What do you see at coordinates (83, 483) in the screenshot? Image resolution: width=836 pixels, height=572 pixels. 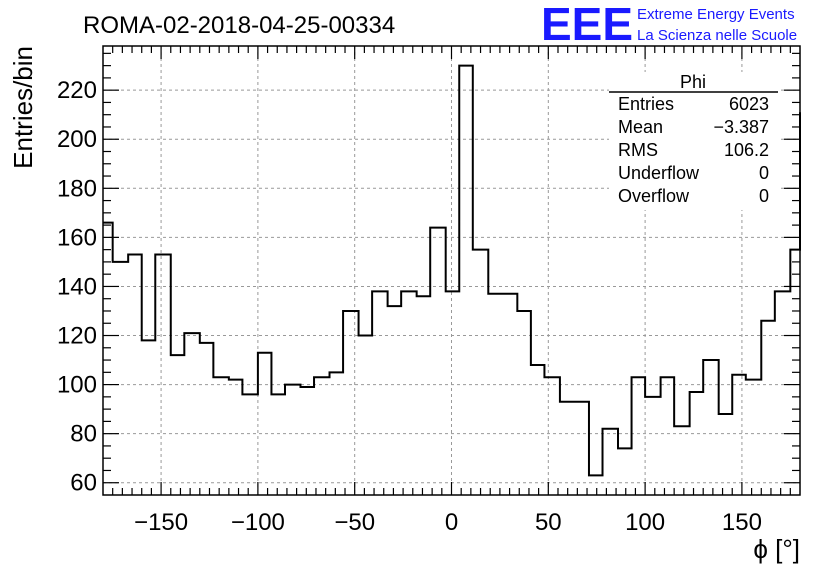 I see `y-tick-label: 60` at bounding box center [83, 483].